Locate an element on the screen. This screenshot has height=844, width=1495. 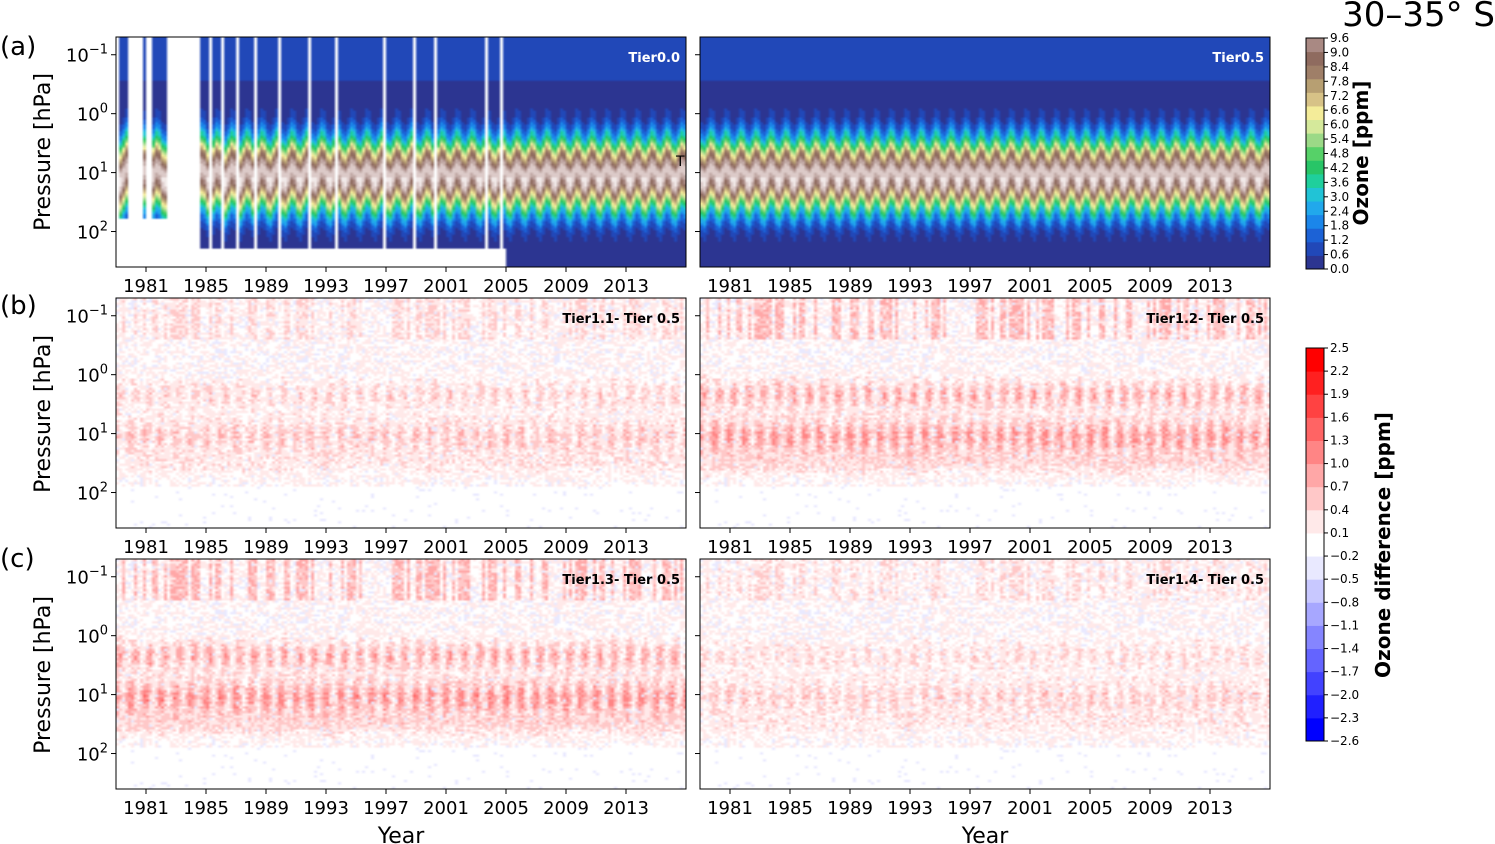
colorbar-ozone-tick-label-2: 8.4 is located at coordinates (1339, 67).